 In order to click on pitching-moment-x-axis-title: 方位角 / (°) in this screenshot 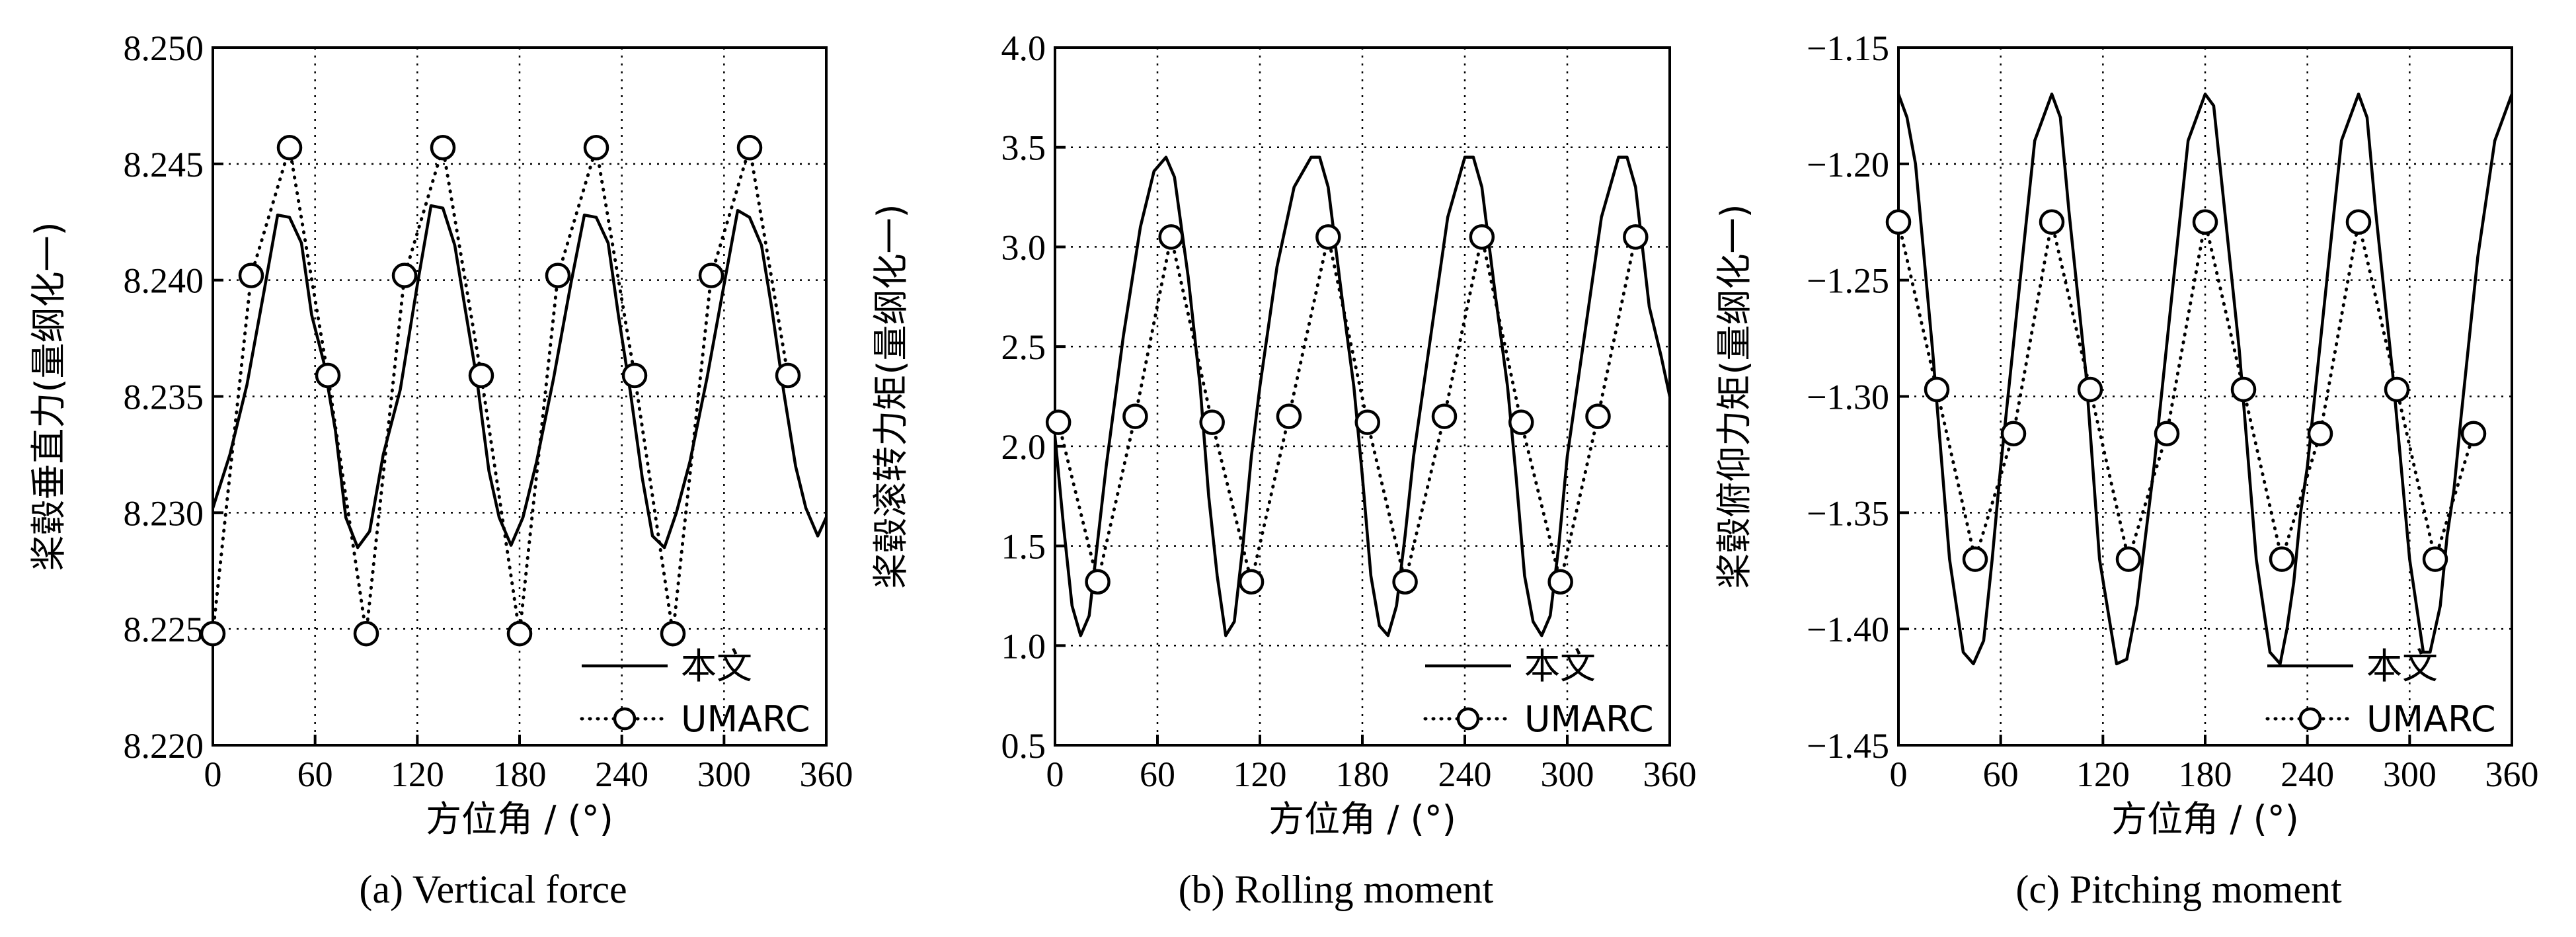, I will do `click(2205, 819)`.